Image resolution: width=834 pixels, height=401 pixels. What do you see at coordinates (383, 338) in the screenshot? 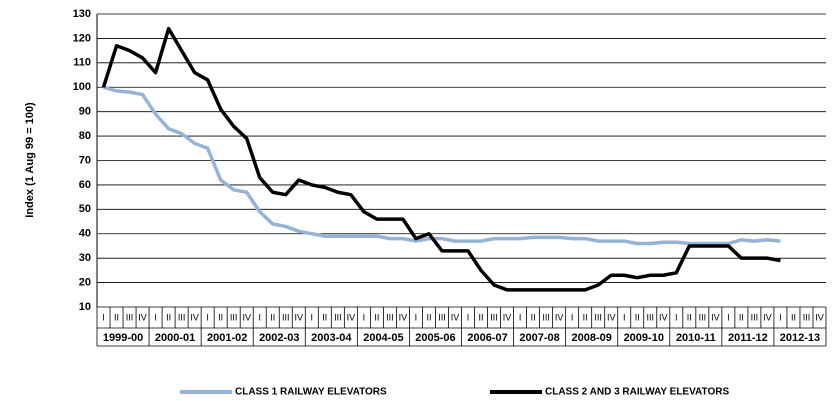
I see `x-group-label: 2004-05` at bounding box center [383, 338].